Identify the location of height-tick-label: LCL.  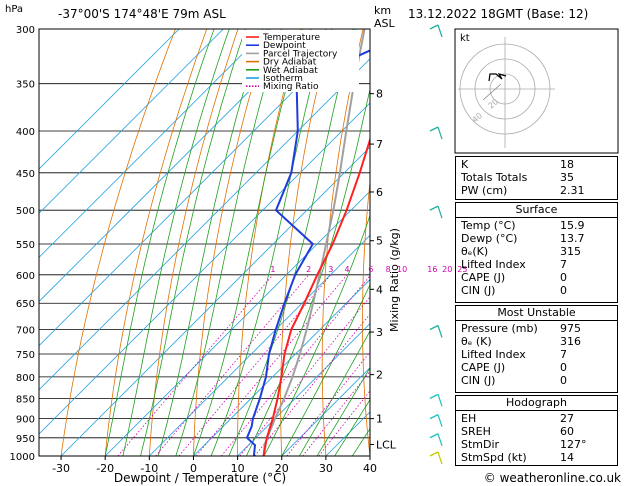
(386, 444).